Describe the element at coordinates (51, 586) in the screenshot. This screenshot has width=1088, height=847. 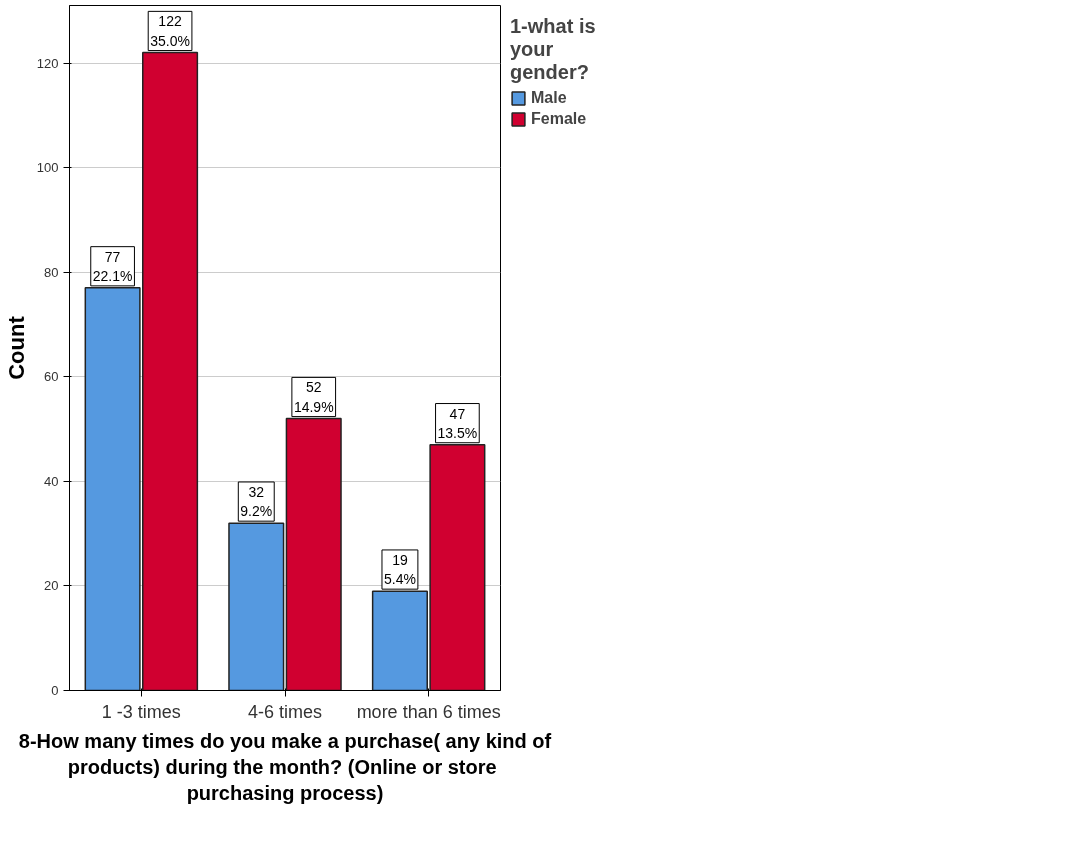
I see `y-tick-label: 20` at that location.